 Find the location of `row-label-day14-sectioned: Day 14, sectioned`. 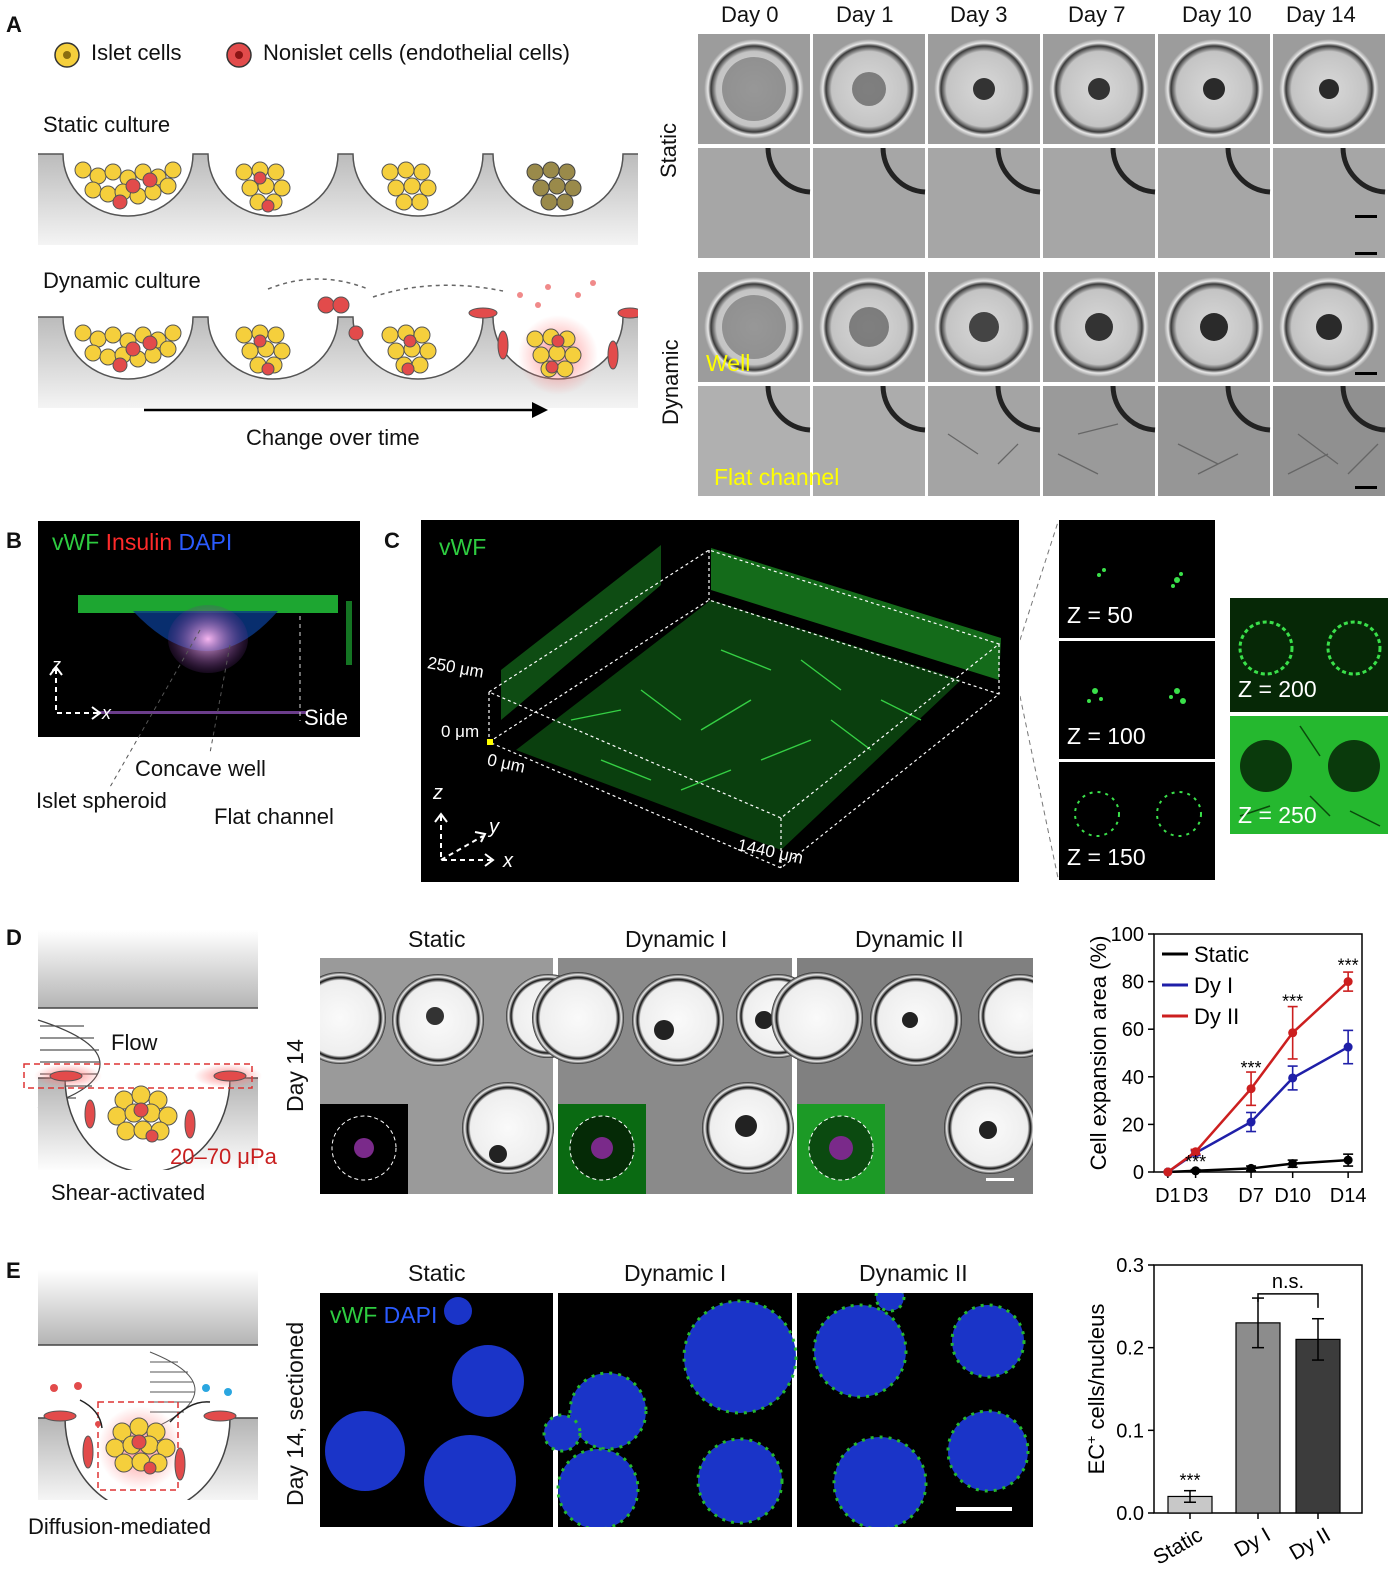

row-label-day14-sectioned: Day 14, sectioned is located at coordinates (295, 1413).